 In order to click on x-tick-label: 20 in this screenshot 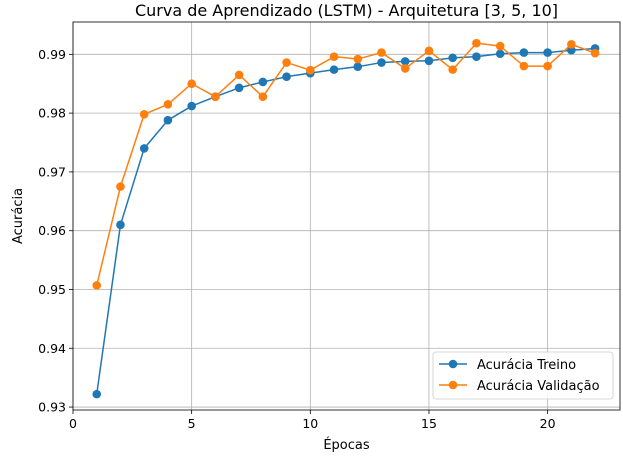, I will do `click(548, 423)`.